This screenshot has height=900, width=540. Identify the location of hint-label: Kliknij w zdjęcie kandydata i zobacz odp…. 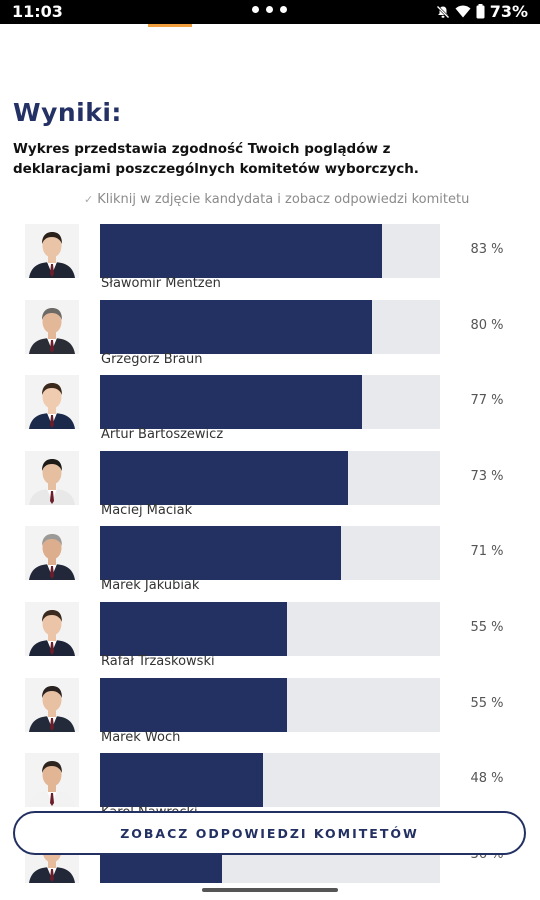
(283, 199).